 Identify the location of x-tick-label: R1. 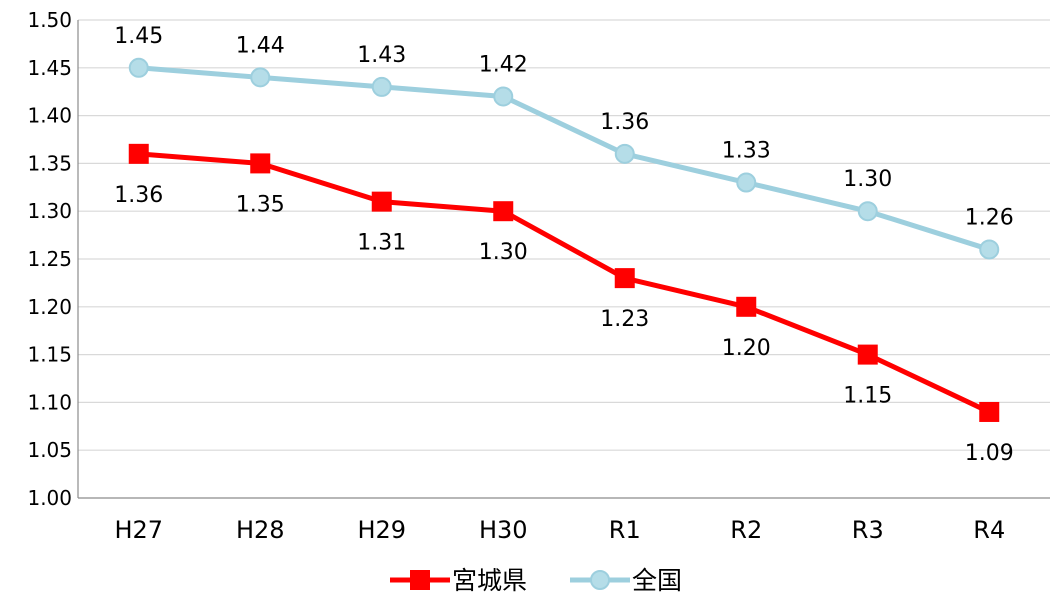
(625, 530).